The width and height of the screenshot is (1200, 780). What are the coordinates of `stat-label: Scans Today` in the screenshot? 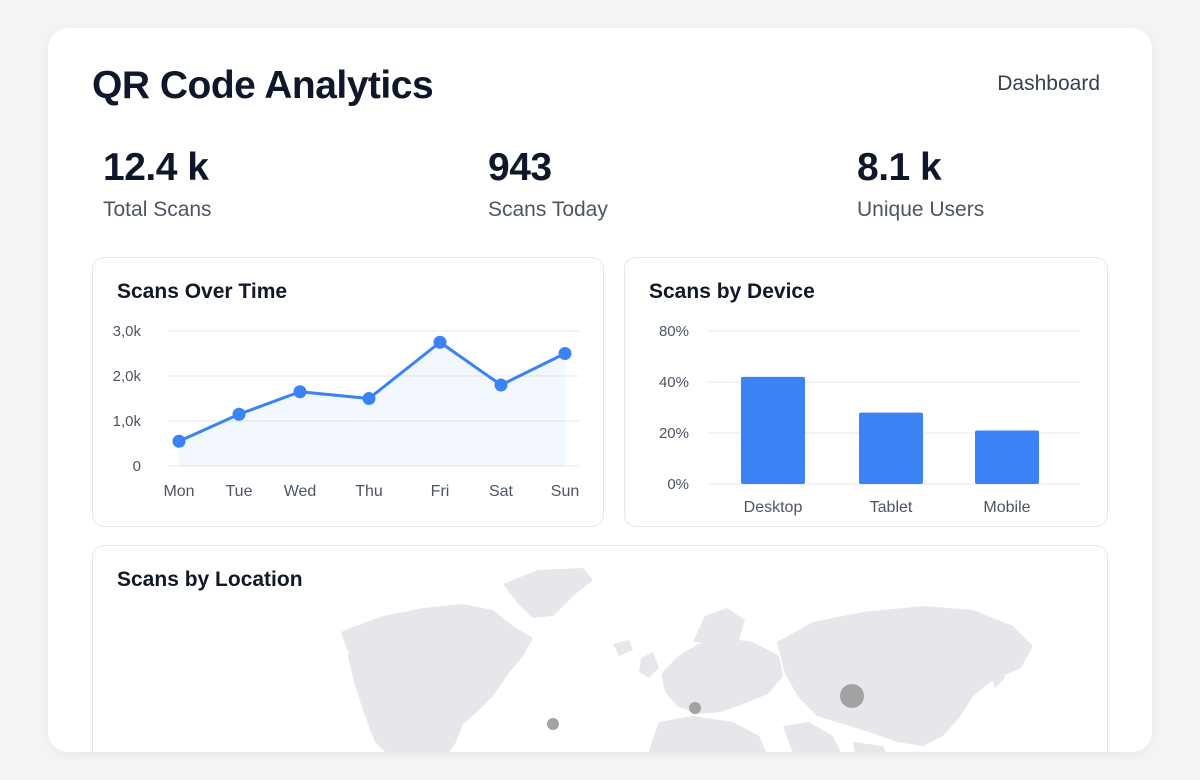 It's located at (548, 209).